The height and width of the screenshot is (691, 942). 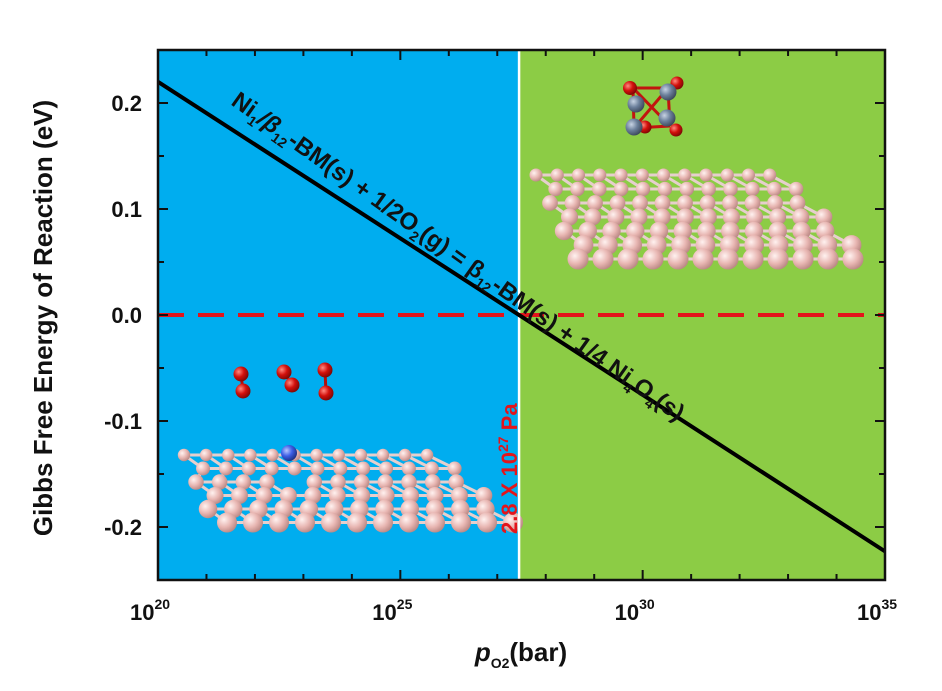 What do you see at coordinates (43, 318) in the screenshot?
I see `y-axis-title: Gibbs Free Energy of Reaction (eV)` at bounding box center [43, 318].